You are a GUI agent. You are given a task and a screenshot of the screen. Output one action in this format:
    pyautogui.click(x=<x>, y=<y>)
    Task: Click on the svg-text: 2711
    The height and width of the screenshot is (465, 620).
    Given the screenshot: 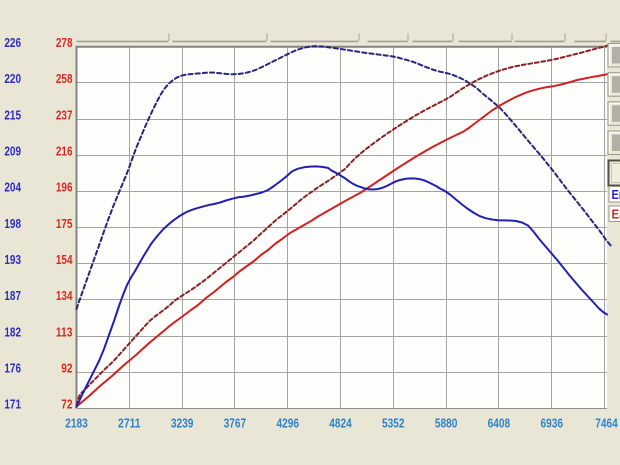 What is the action you would take?
    pyautogui.click(x=129, y=423)
    